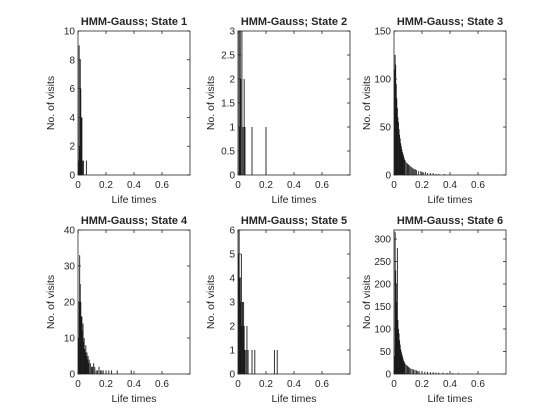  I want to click on y-tick-label: 30, so click(70, 267).